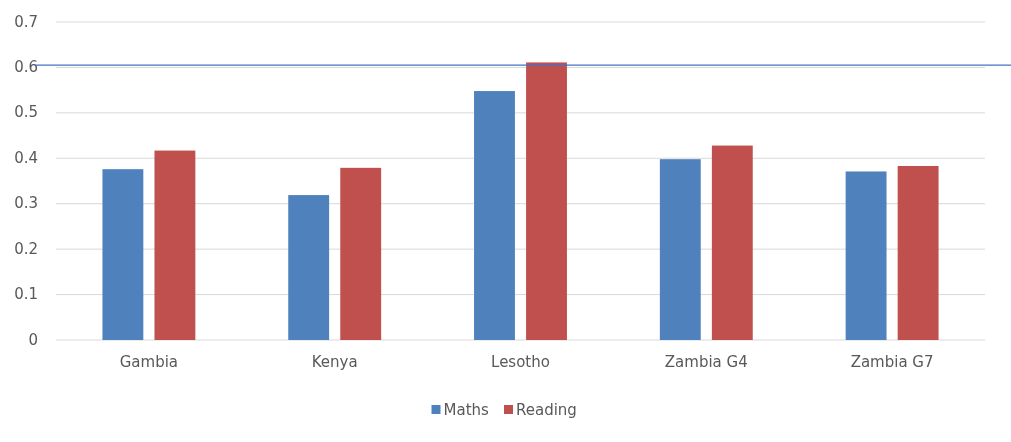 This screenshot has width=1011, height=442. I want to click on x-tick-label: Gambia, so click(149, 362).